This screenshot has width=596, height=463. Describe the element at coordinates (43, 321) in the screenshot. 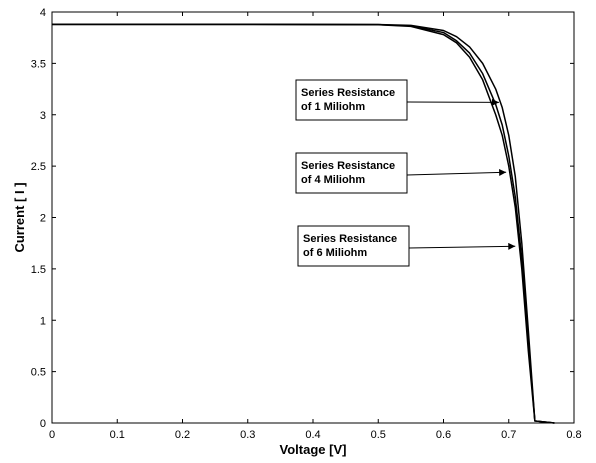

I see `y-tick-label: 1` at that location.